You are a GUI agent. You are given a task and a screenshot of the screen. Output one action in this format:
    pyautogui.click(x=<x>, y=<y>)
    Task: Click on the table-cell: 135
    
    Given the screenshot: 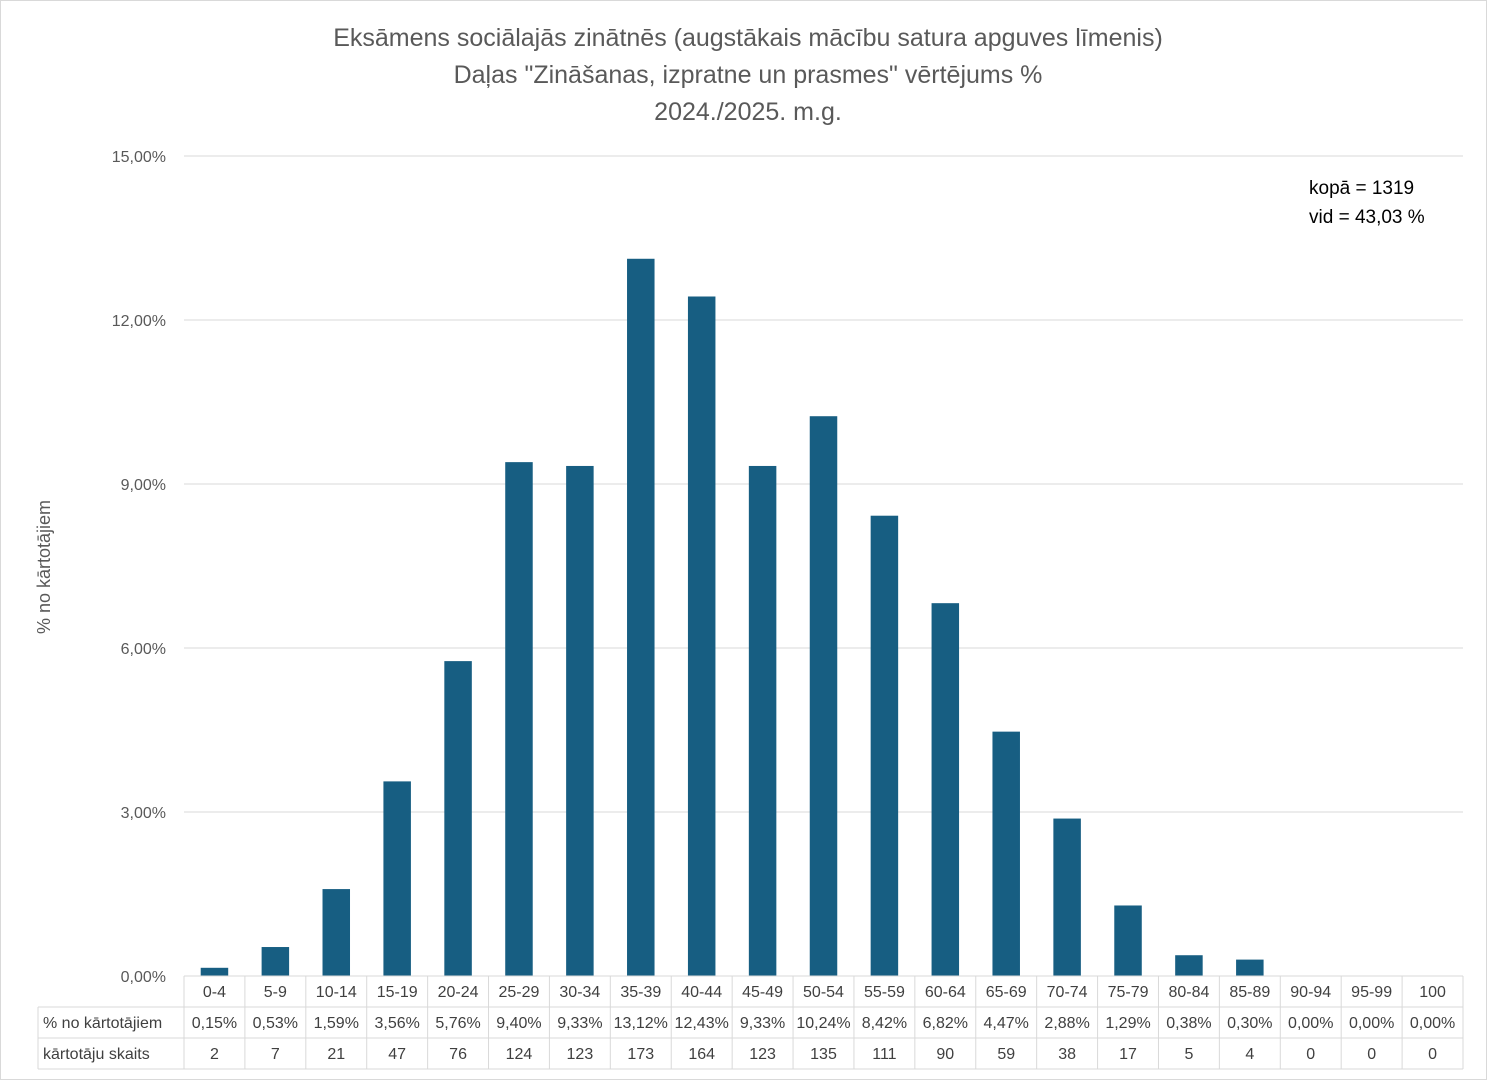 What is the action you would take?
    pyautogui.click(x=823, y=1054)
    